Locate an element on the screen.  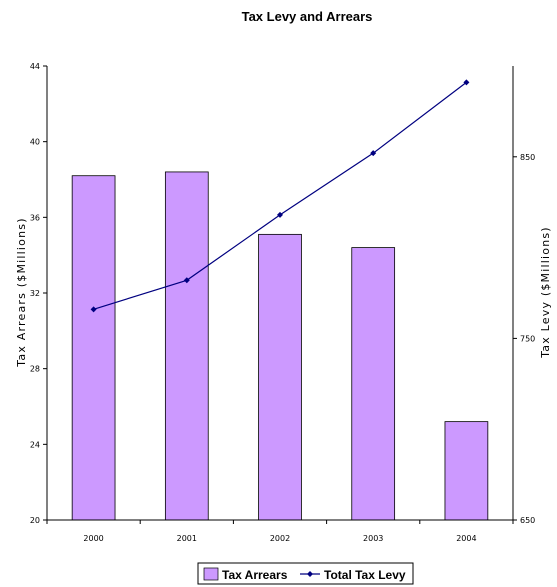
y-tick-label-left-40: 40 is located at coordinates (35, 142).